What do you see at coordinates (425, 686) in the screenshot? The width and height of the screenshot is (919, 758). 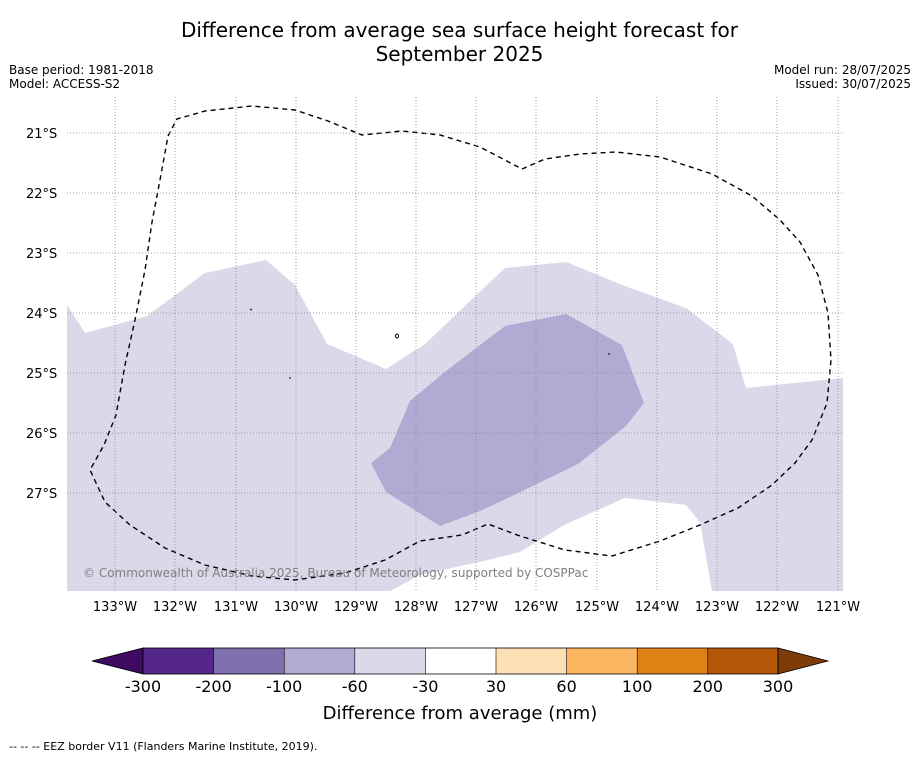 I see `colorbar-tick: -30` at bounding box center [425, 686].